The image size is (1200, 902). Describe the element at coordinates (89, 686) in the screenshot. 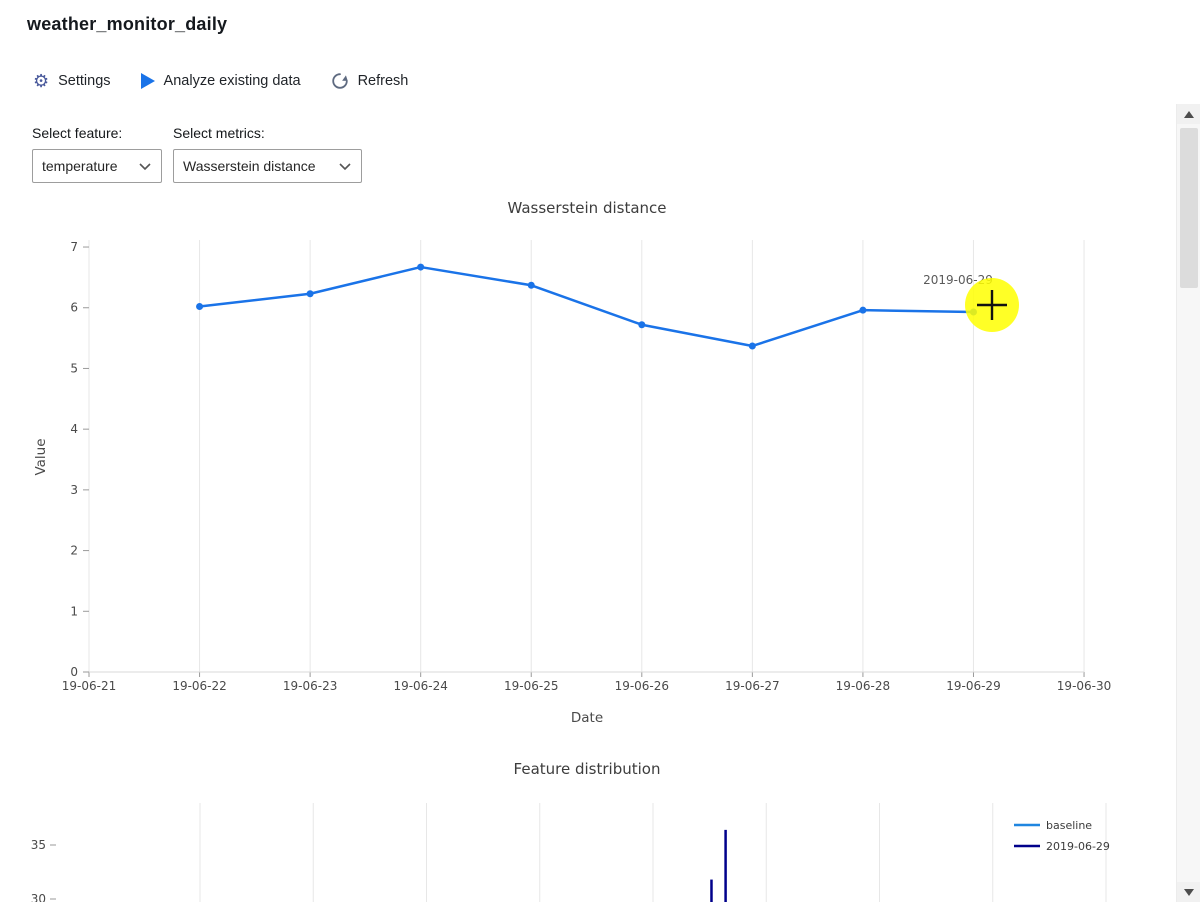

I see `svg-text: 19-06-21` at that location.